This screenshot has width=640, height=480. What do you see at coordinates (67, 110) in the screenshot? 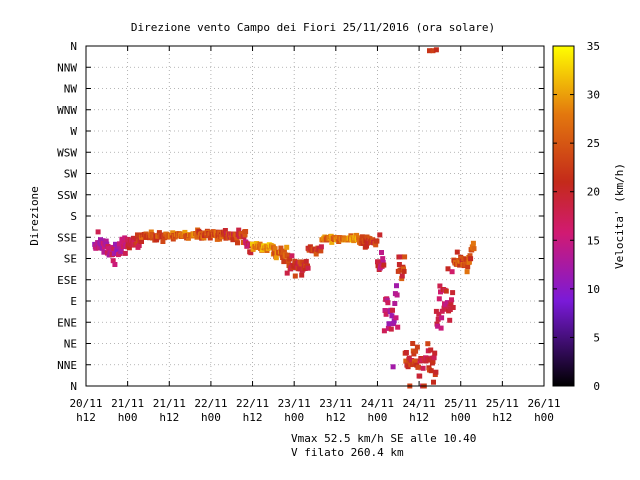
I see `y-tick-label: WNW` at bounding box center [67, 110].